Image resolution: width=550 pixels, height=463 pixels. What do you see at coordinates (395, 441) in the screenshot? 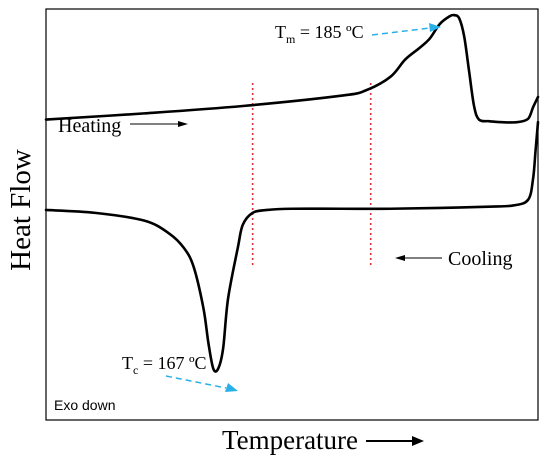
I see `x-axis-arrow` at bounding box center [395, 441].